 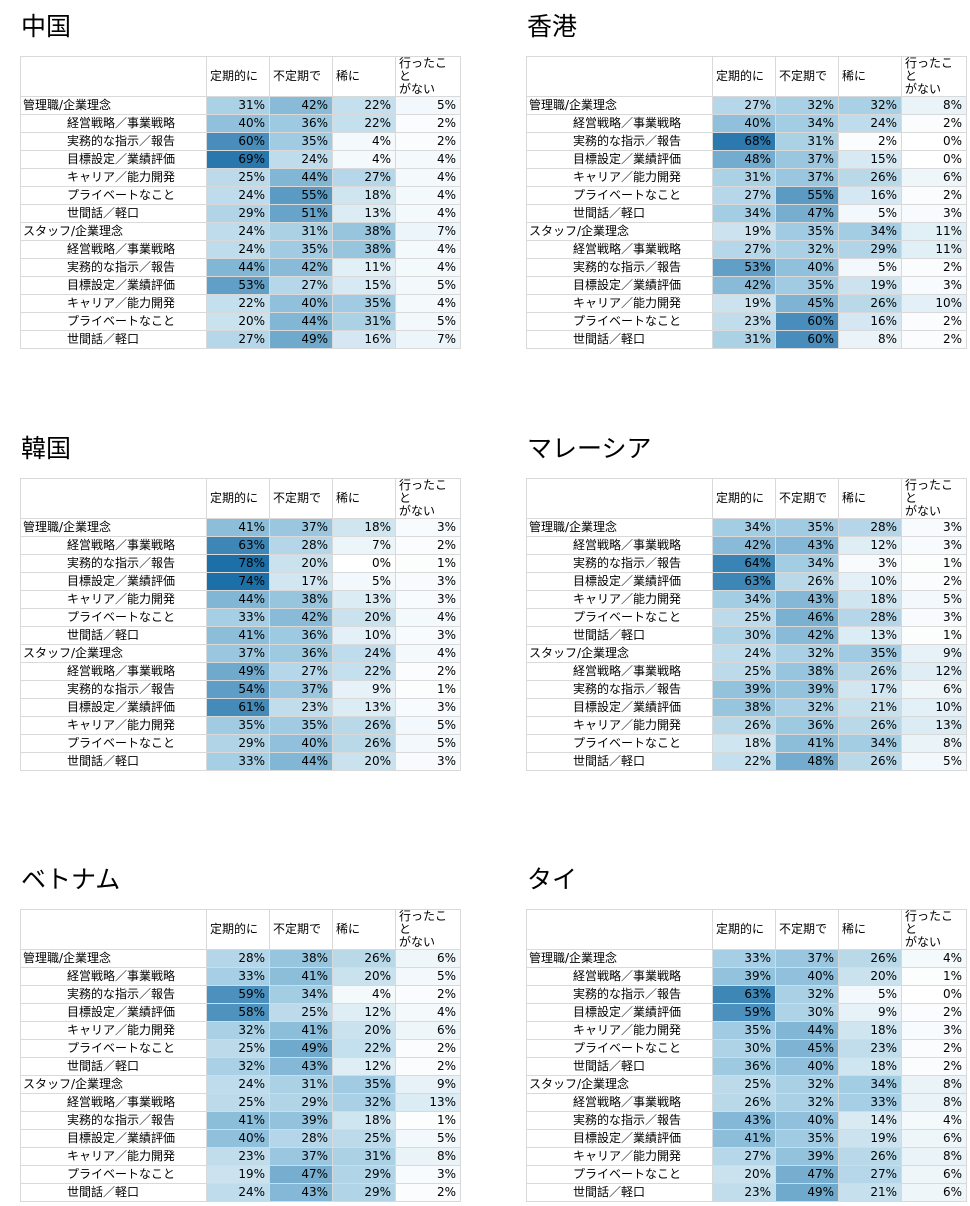 What do you see at coordinates (807, 339) in the screenshot?
I see `heatmap-cell: 60%` at bounding box center [807, 339].